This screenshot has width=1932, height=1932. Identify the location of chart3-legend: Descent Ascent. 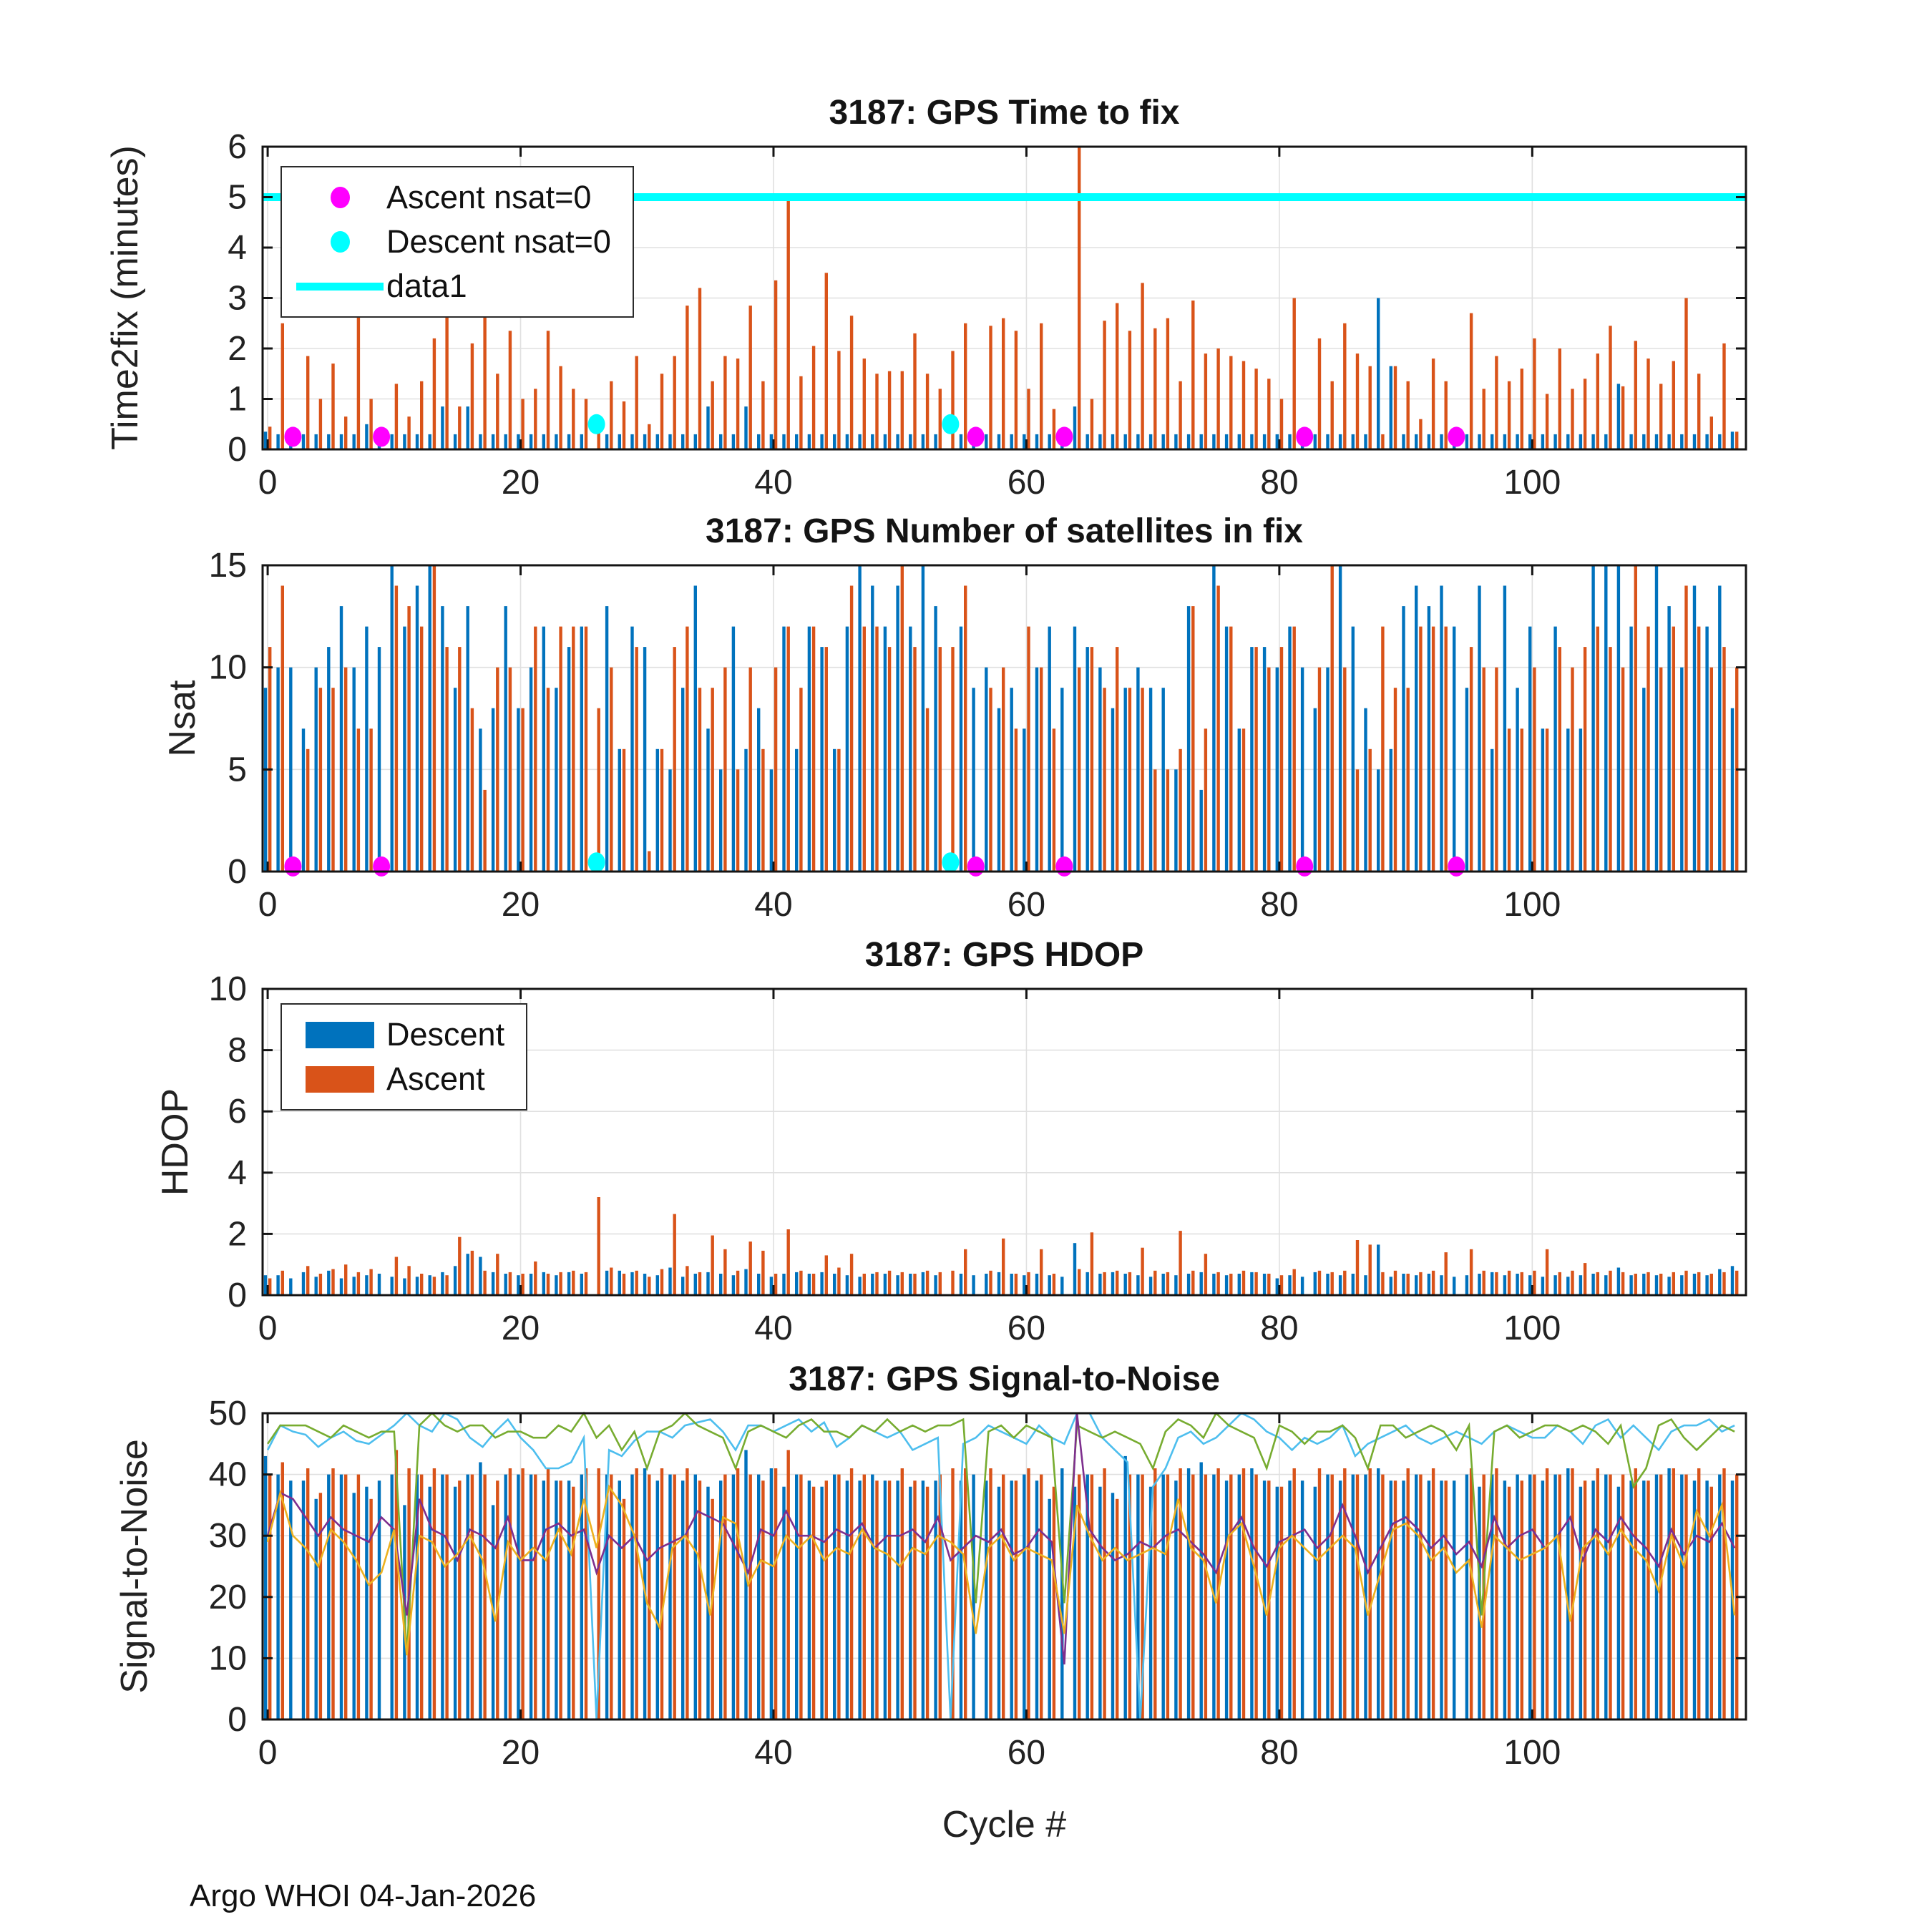
(404, 1057).